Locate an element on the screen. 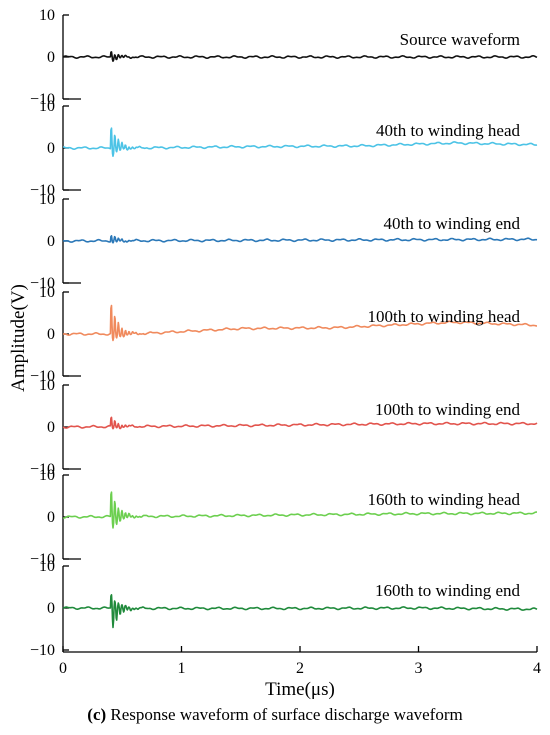 This screenshot has width=550, height=735. x-tick-label: 3 is located at coordinates (419, 668).